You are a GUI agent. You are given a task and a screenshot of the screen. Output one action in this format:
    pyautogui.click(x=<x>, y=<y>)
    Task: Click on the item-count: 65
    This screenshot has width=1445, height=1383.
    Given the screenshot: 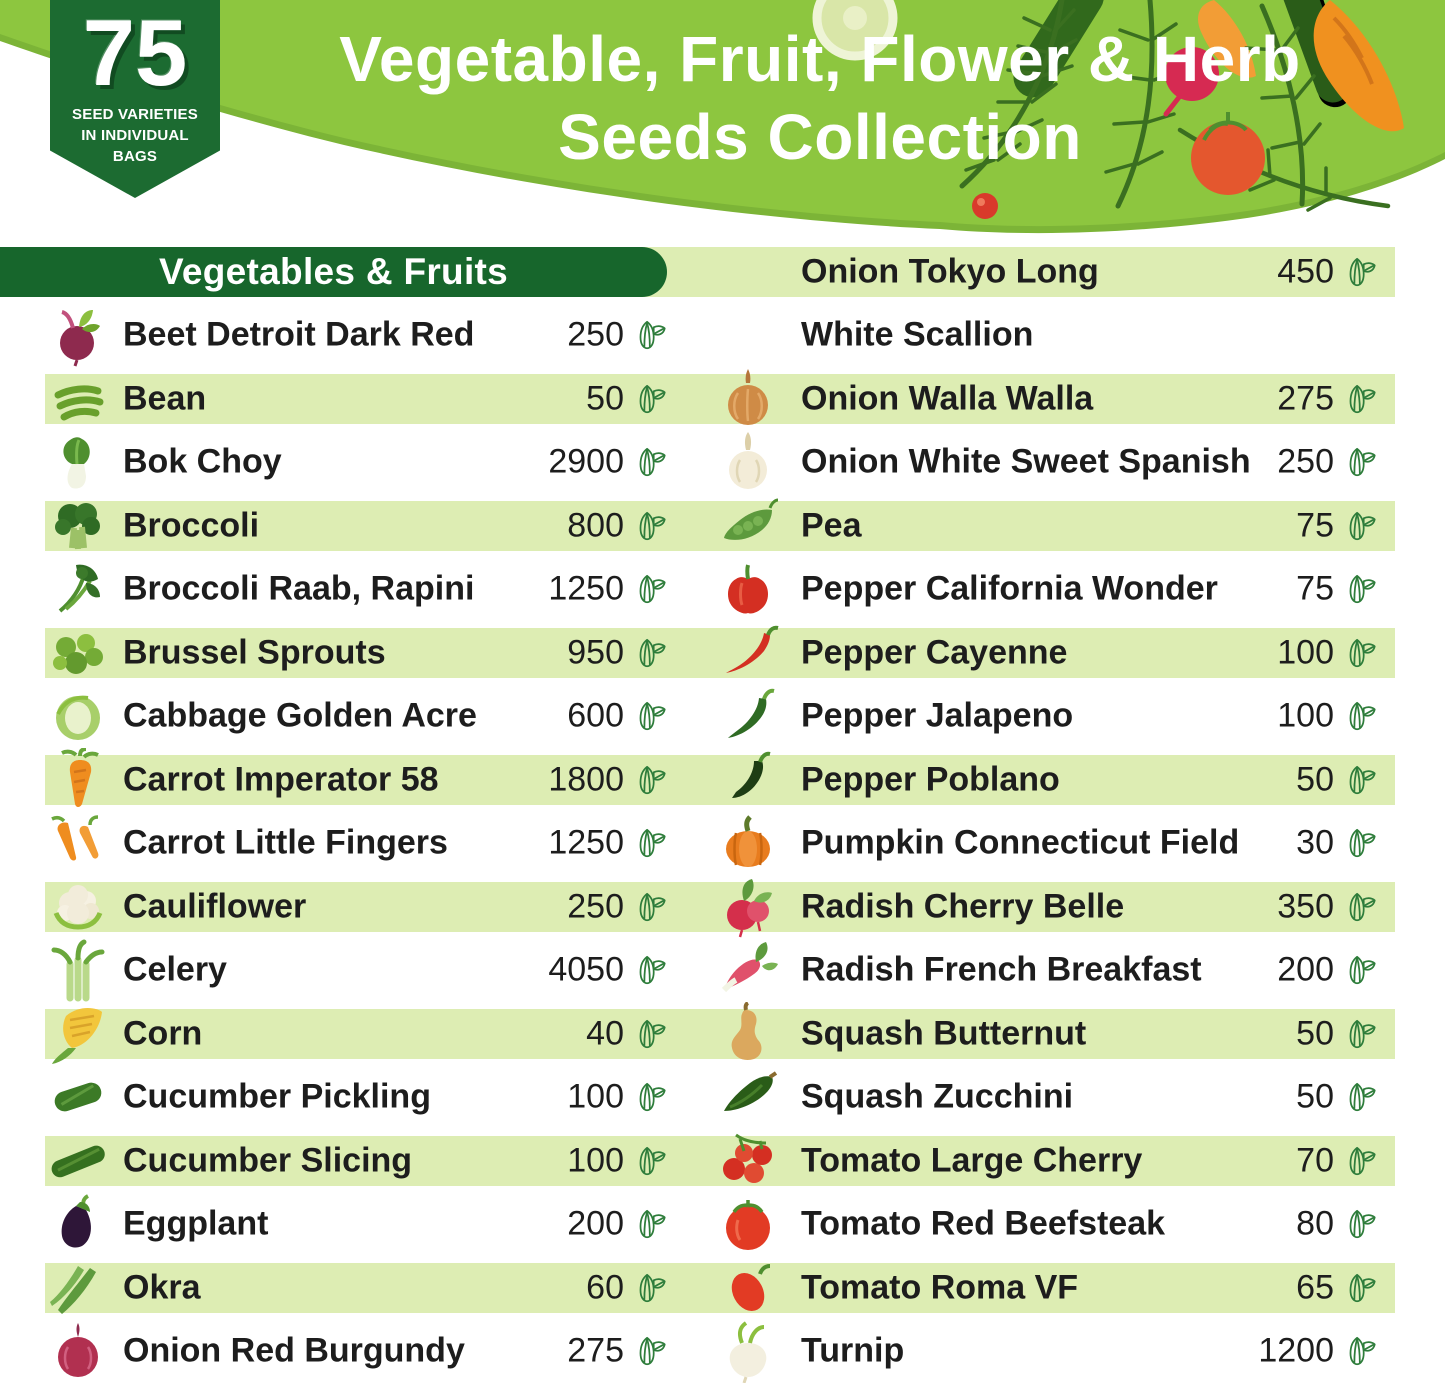 What is the action you would take?
    pyautogui.click(x=1337, y=1287)
    